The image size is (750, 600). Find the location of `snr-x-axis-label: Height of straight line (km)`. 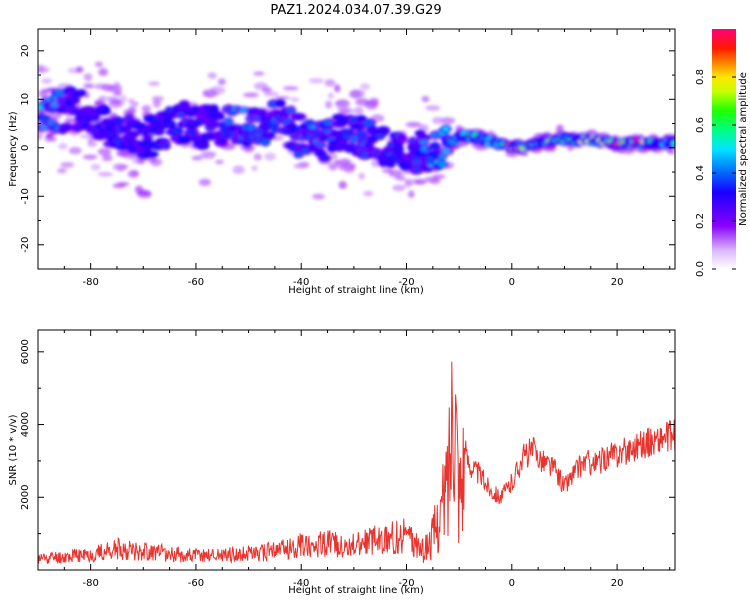

snr-x-axis-label: Height of straight line (km) is located at coordinates (356, 590).